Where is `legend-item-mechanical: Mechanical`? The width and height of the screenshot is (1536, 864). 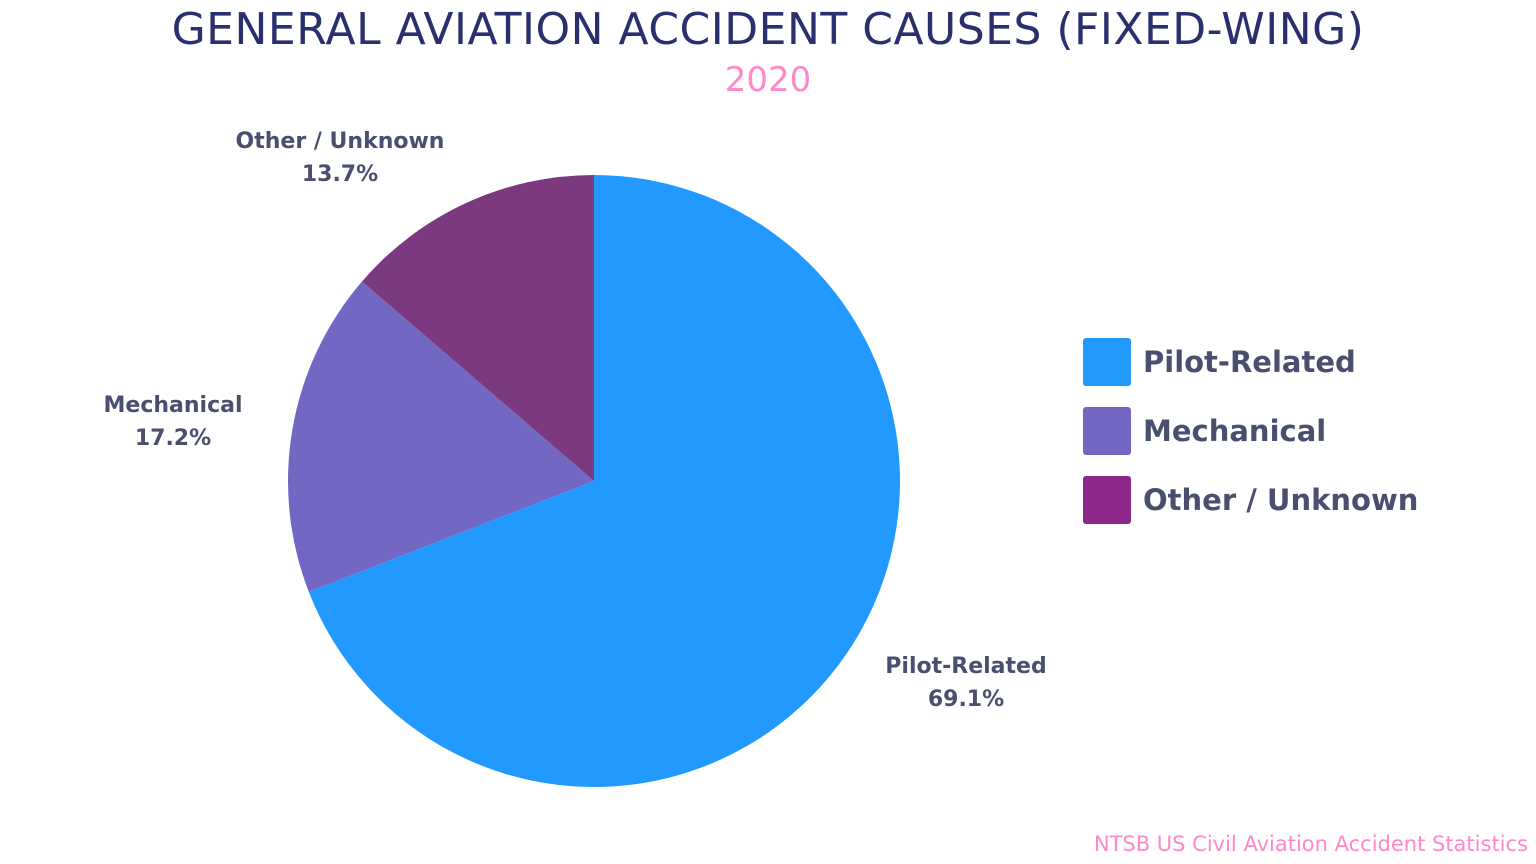
legend-item-mechanical: Mechanical is located at coordinates (1204, 431).